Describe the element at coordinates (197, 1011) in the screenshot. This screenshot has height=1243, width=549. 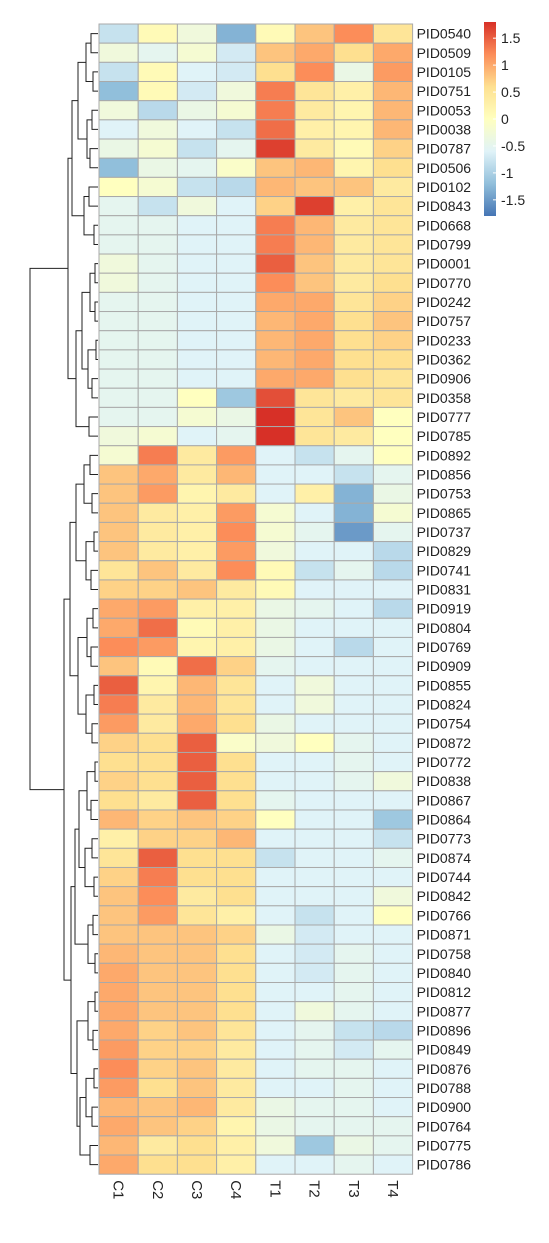
I see `heatmap-cell-PID0877-C3` at that location.